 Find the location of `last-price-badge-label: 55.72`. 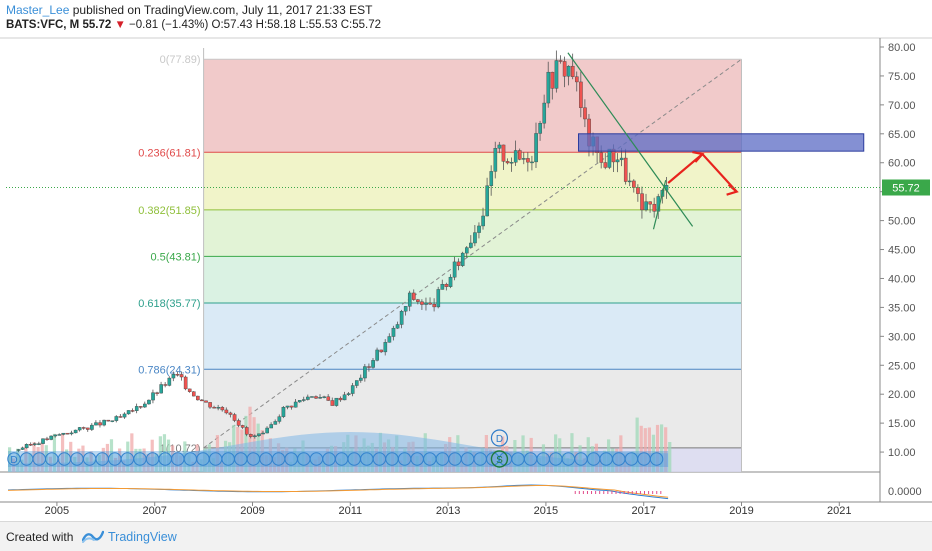

last-price-badge-label: 55.72 is located at coordinates (906, 189).